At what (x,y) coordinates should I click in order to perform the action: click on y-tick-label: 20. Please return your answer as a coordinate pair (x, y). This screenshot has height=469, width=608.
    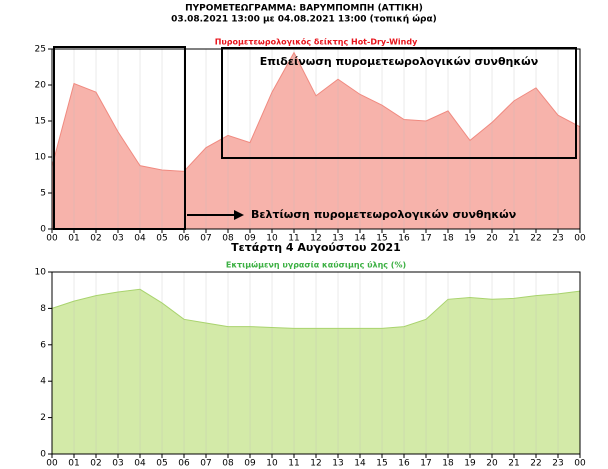
    Looking at the image, I should click on (41, 86).